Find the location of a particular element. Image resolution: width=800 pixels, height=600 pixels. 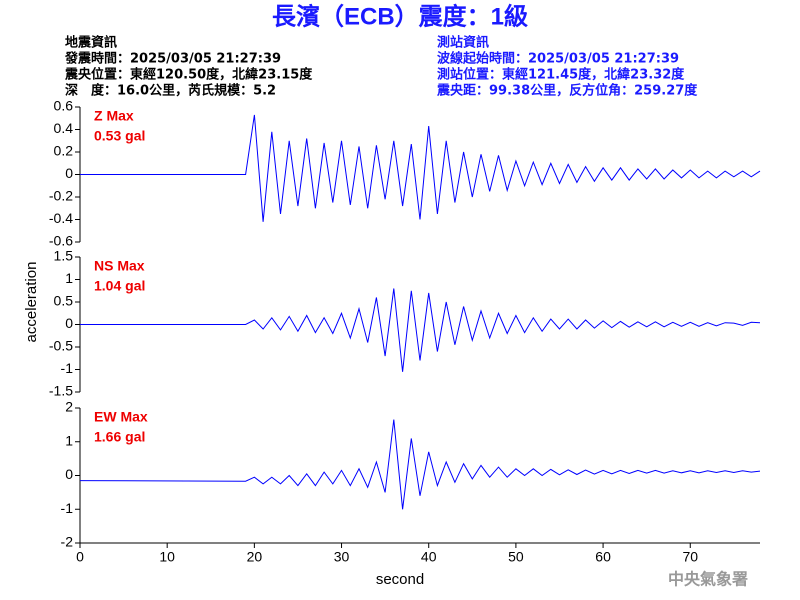

max-label: 1.66 gal is located at coordinates (119, 437).